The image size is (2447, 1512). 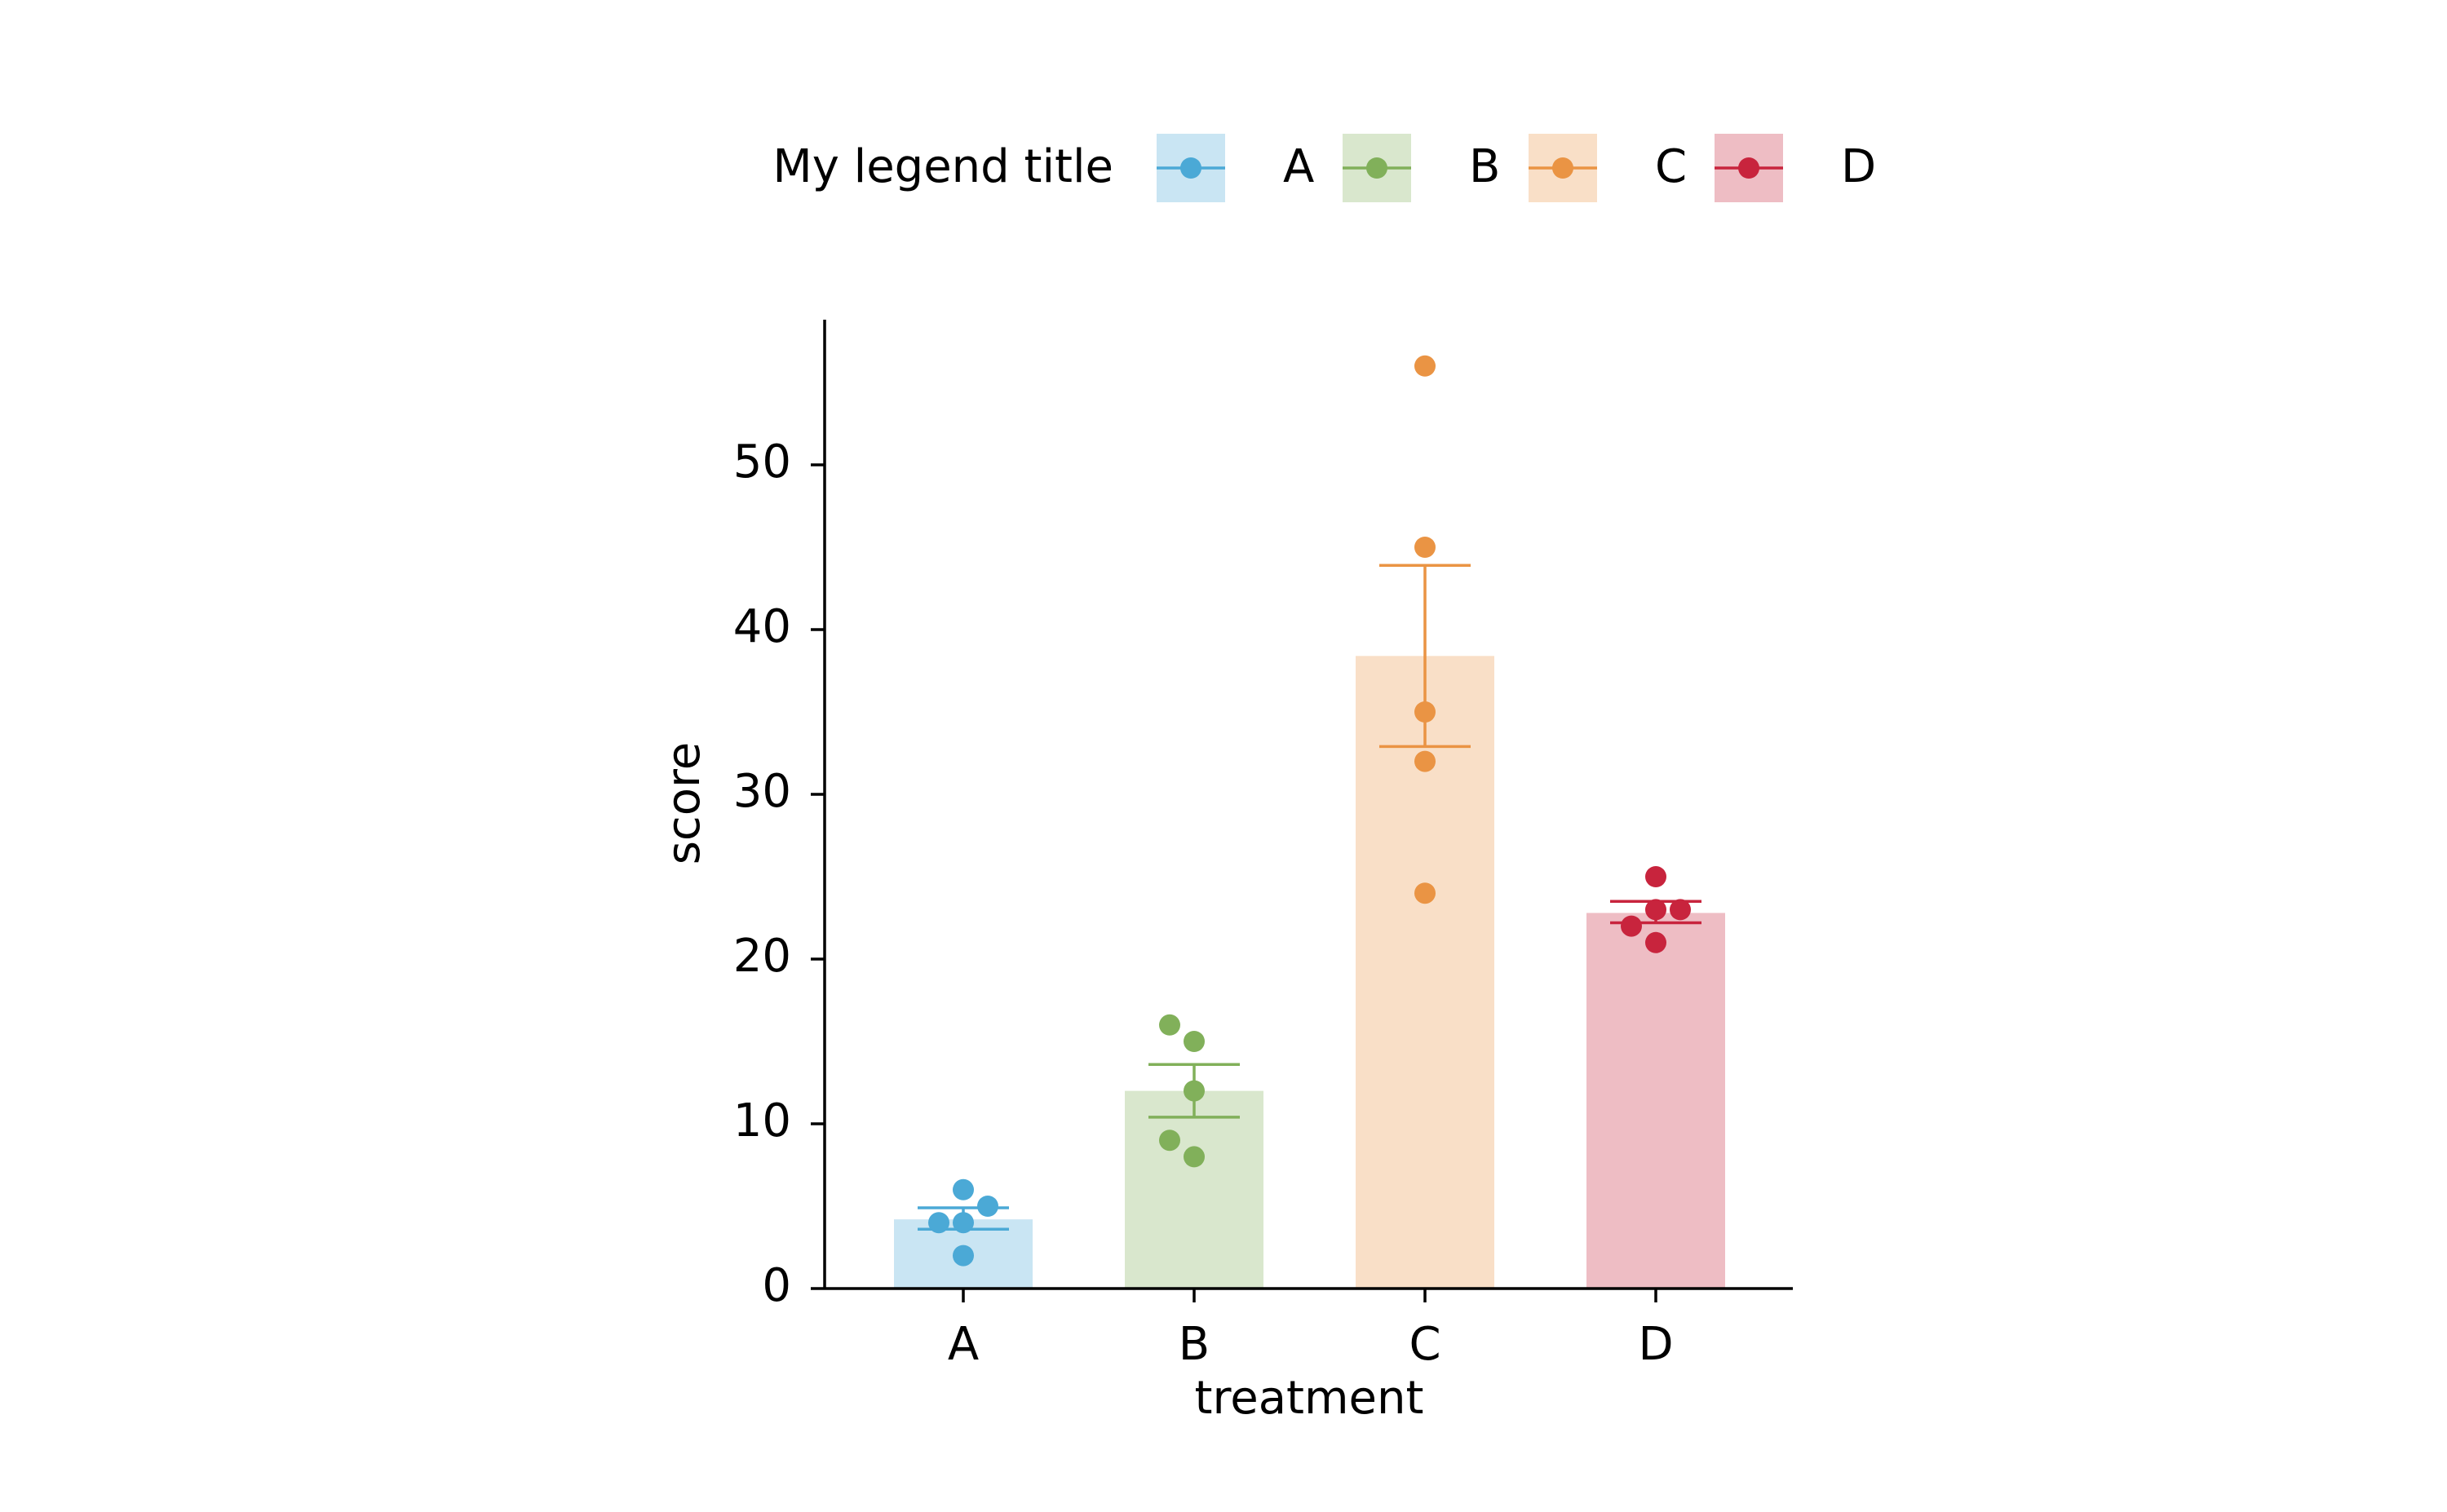 I want to click on x-tick-label: C, so click(x=1424, y=1344).